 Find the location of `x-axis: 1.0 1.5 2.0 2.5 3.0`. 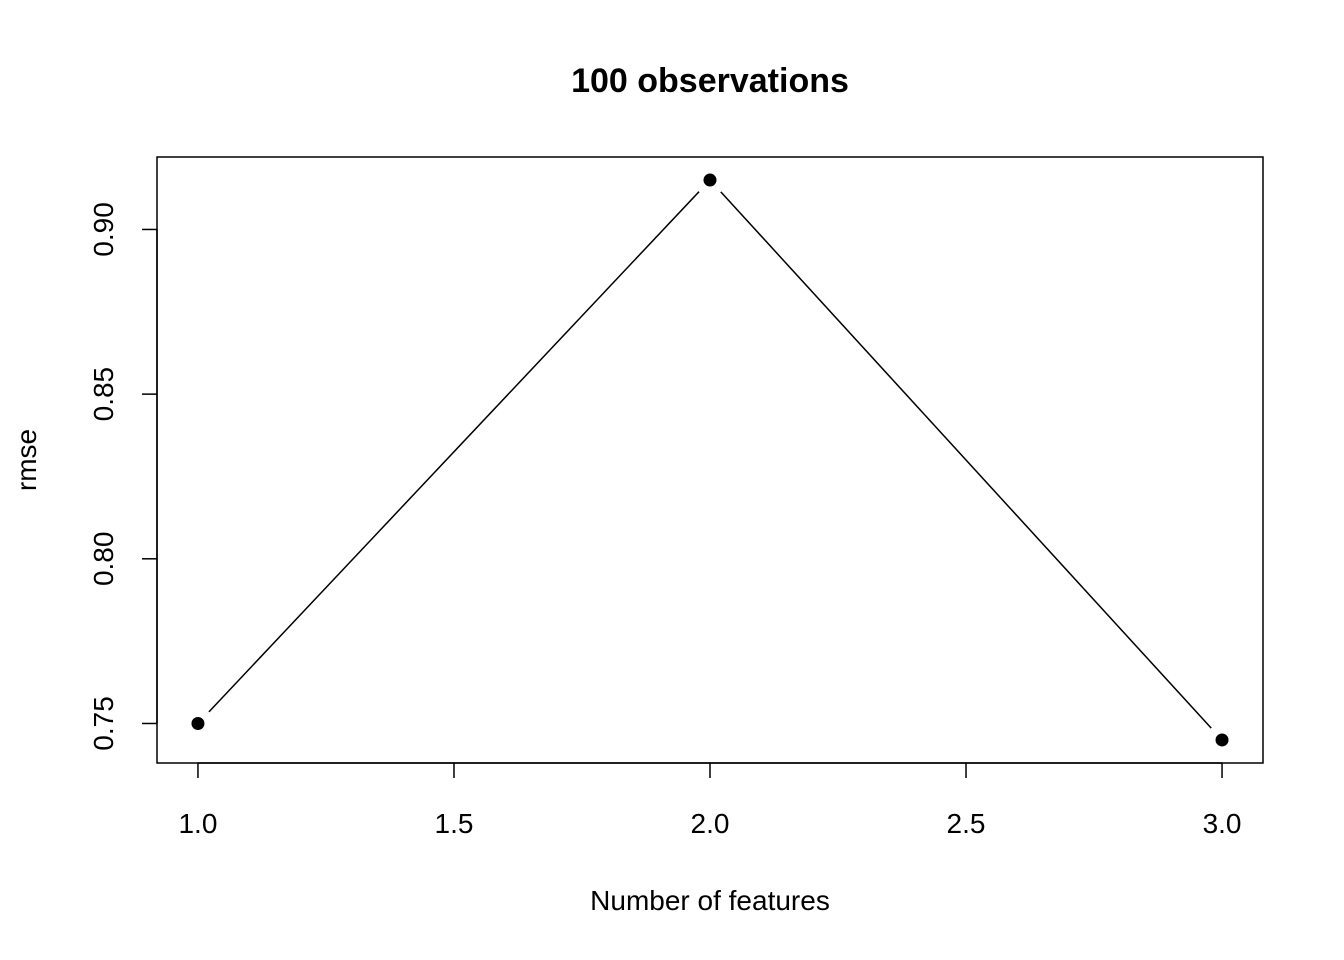

x-axis: 1.0 1.5 2.0 2.5 3.0 is located at coordinates (710, 800).